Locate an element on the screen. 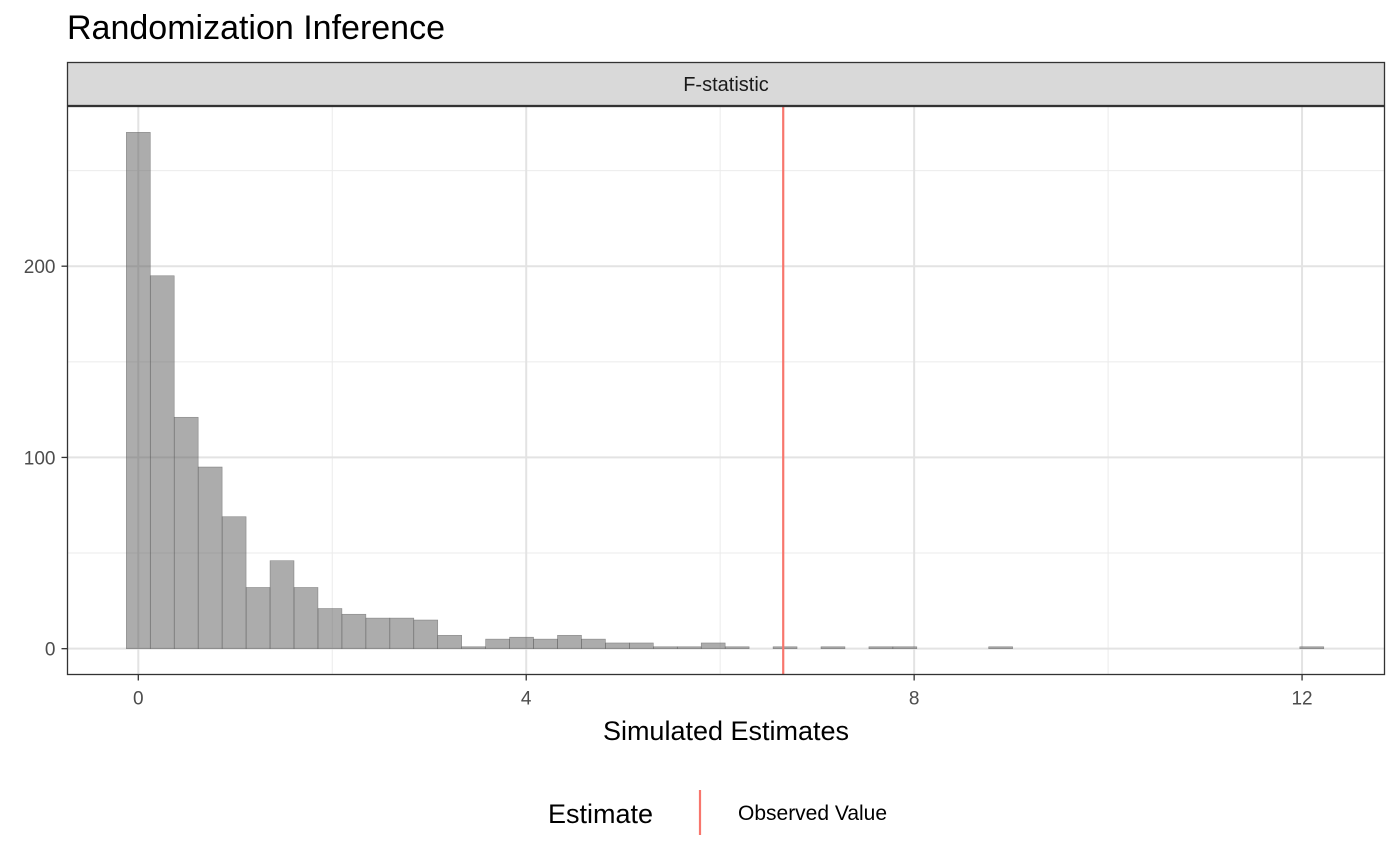  x-axis: 0 4 8 12 is located at coordinates (723, 692).